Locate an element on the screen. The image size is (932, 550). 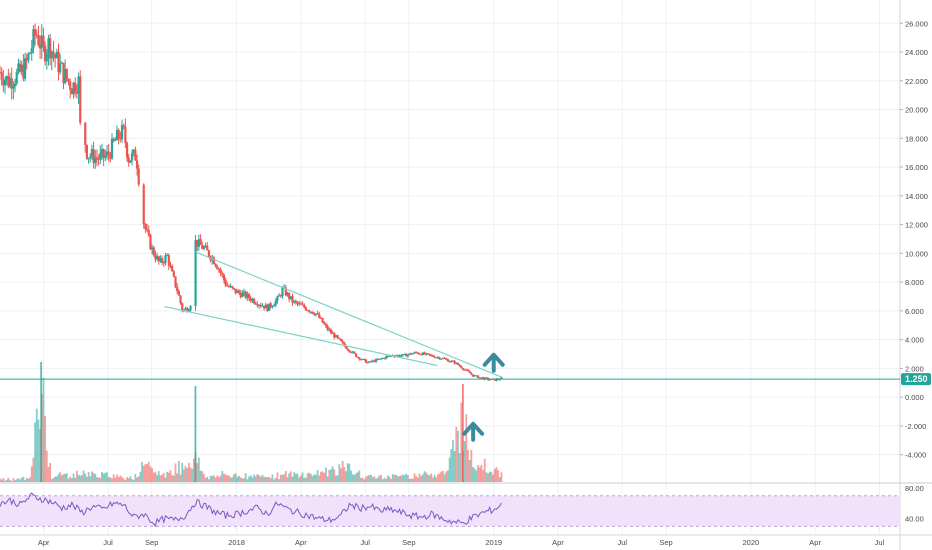
time-tick-label: Apr is located at coordinates (44, 542).